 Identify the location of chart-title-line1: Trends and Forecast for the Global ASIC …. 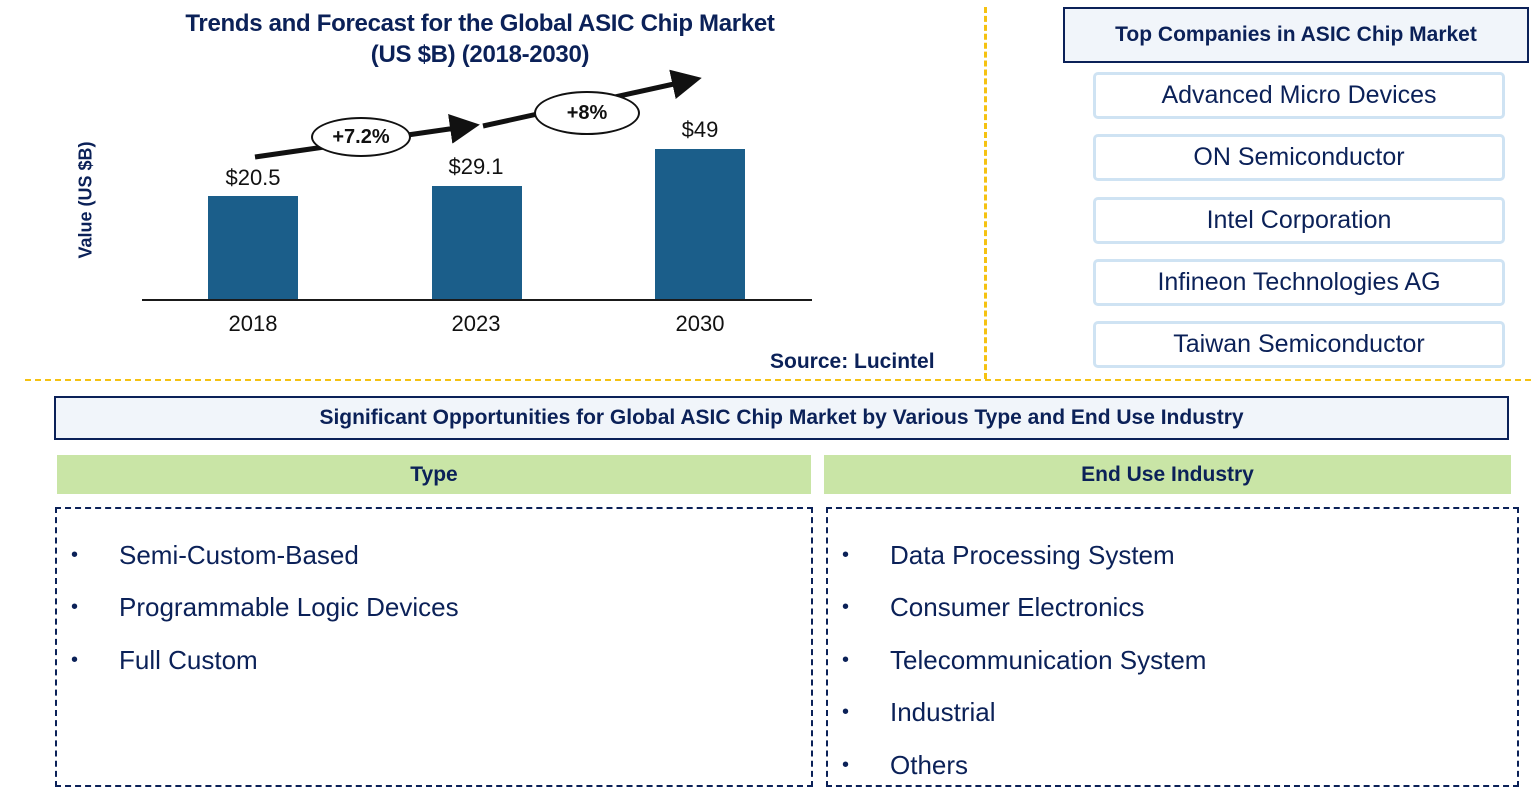
(480, 23).